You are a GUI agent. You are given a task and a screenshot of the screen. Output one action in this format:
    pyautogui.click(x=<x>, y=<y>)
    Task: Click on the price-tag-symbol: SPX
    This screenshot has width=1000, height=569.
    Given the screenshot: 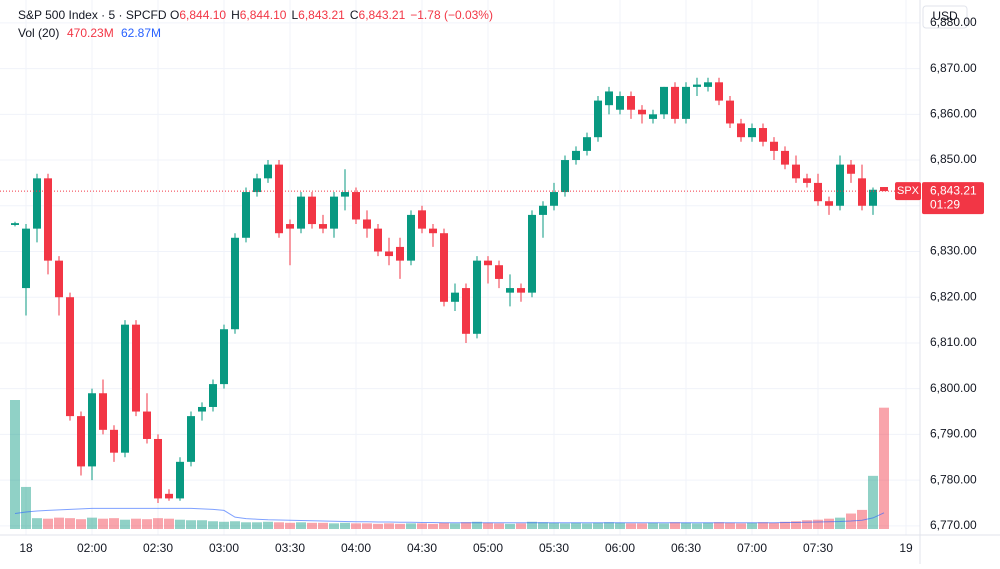 What is the action you would take?
    pyautogui.click(x=908, y=191)
    